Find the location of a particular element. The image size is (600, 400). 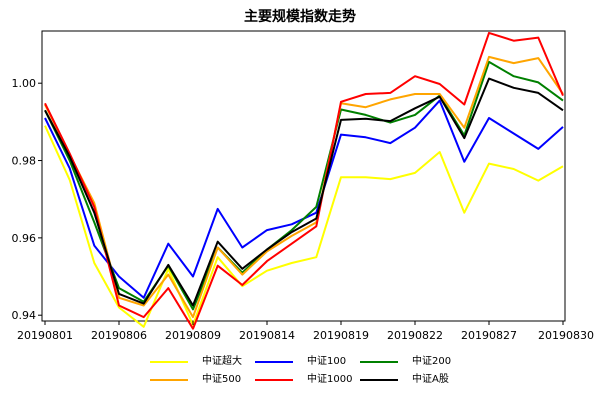

x-tick-label: 20190830 is located at coordinates (566, 335).